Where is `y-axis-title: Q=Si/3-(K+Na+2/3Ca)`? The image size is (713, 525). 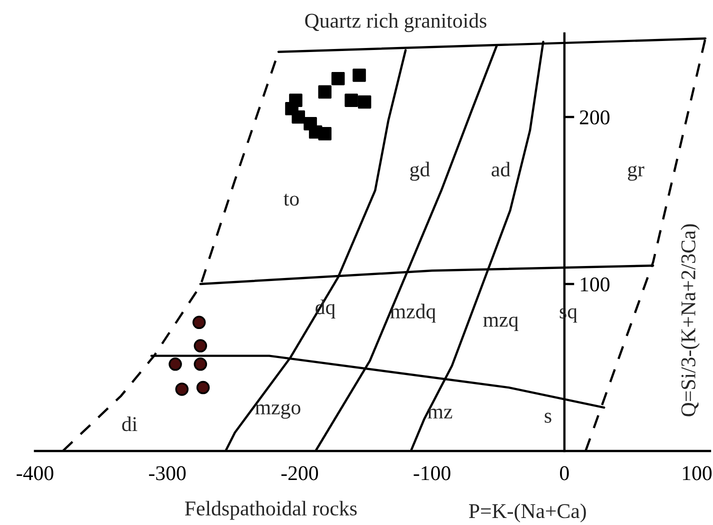 y-axis-title: Q=Si/3-(K+Na+2/3Ca) is located at coordinates (690, 320).